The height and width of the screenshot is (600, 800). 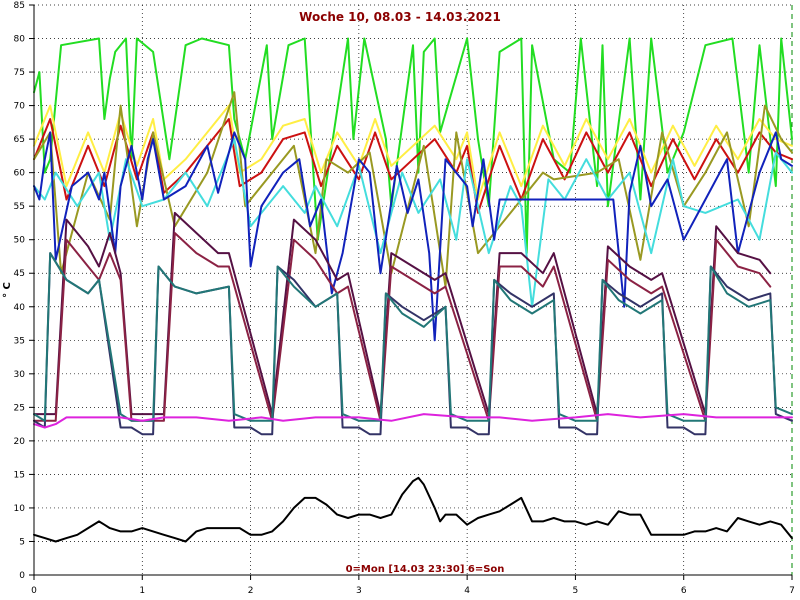 I want to click on y-tick-label: 25, so click(x=19, y=408).